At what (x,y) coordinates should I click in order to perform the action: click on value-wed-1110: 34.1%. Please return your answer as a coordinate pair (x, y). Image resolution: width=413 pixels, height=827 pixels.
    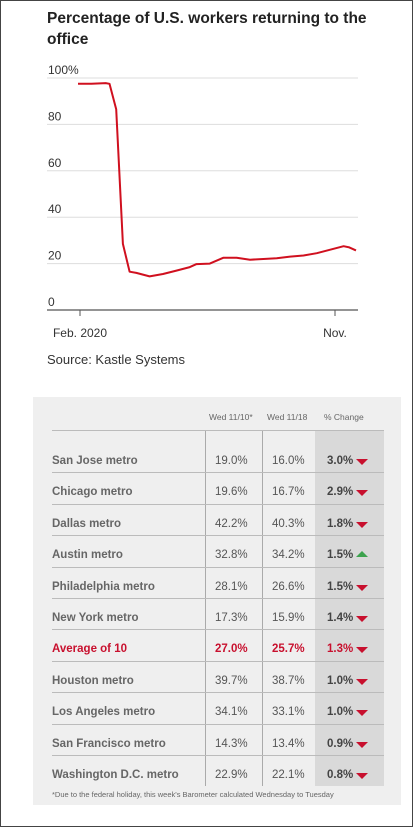
    Looking at the image, I should click on (231, 712).